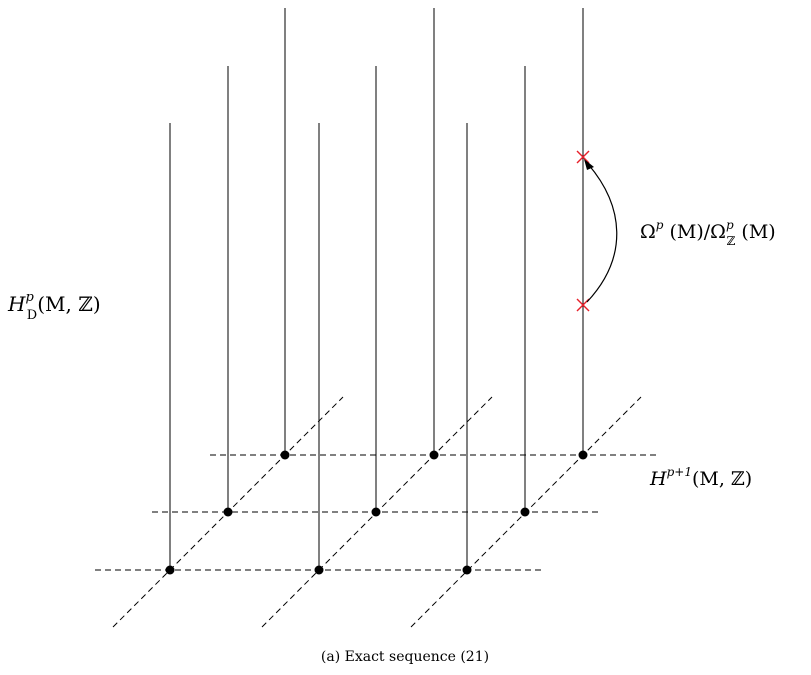  I want to click on curved-arrow, so click(602, 233).